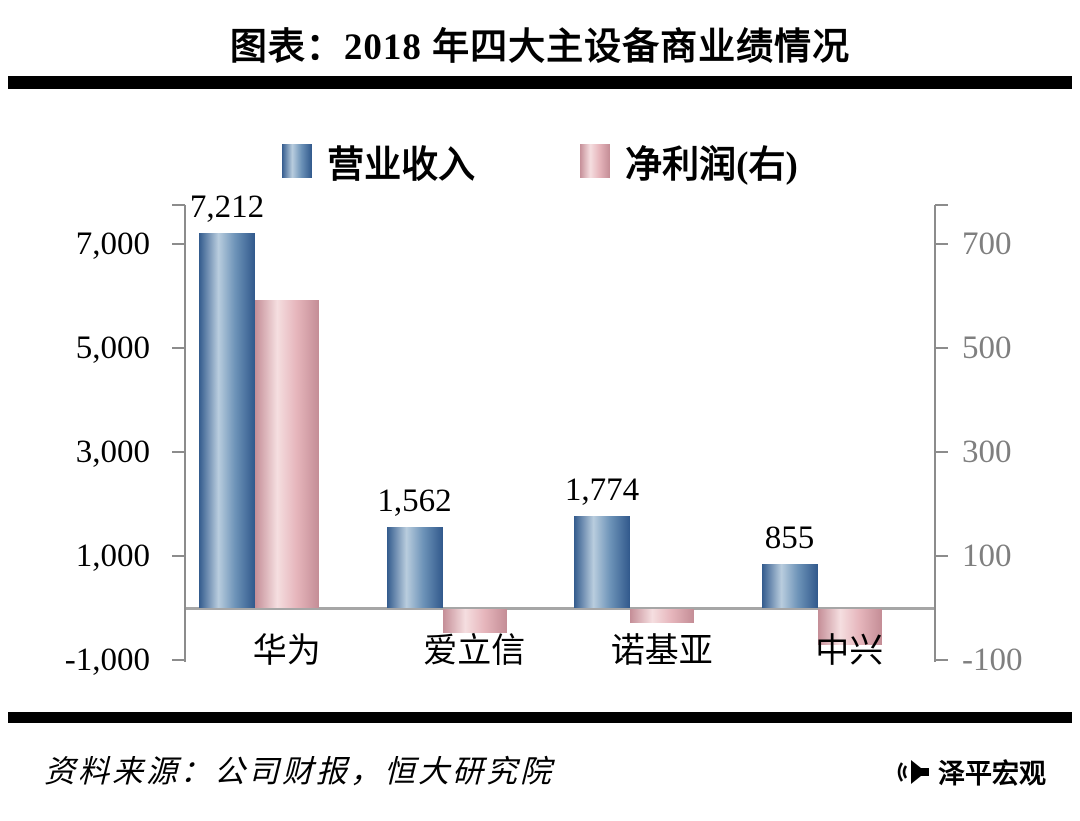 The width and height of the screenshot is (1080, 821). I want to click on y-axis-line-right, so click(935, 433).